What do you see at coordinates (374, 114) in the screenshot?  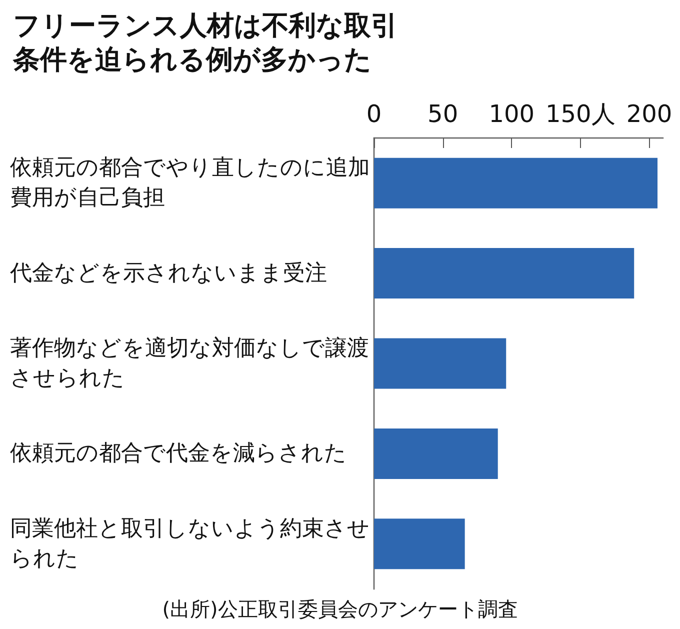 I see `x-tick-label: 0` at bounding box center [374, 114].